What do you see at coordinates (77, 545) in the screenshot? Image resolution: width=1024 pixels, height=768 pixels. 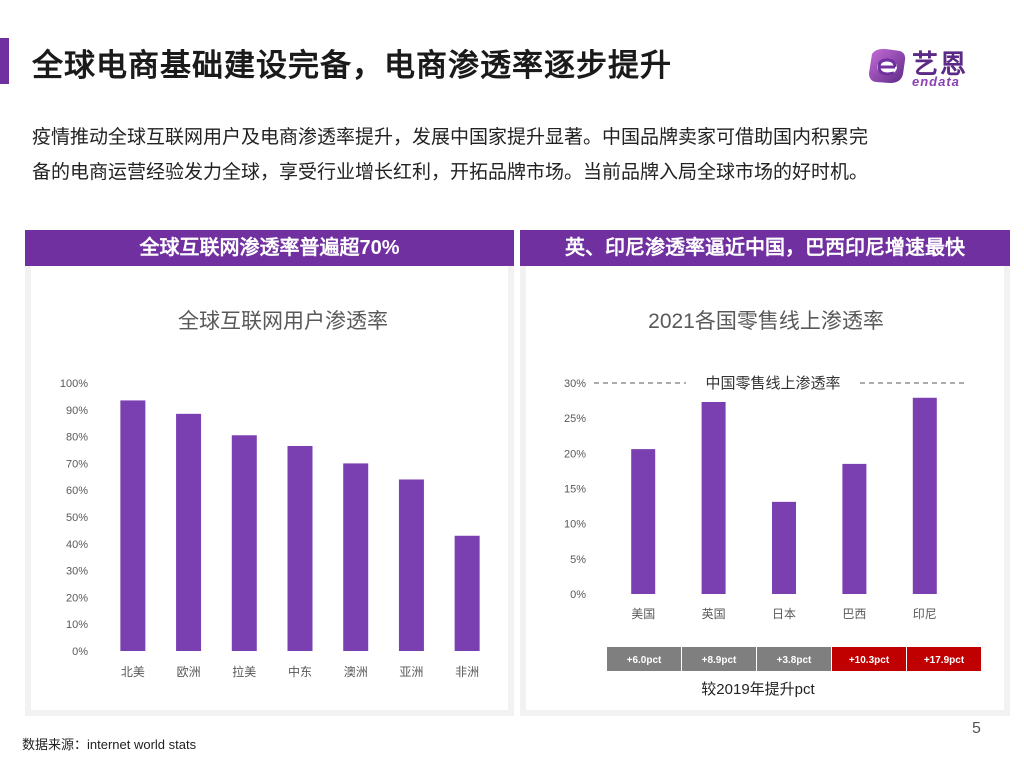 I see `y-tick-label: 40%` at bounding box center [77, 545].